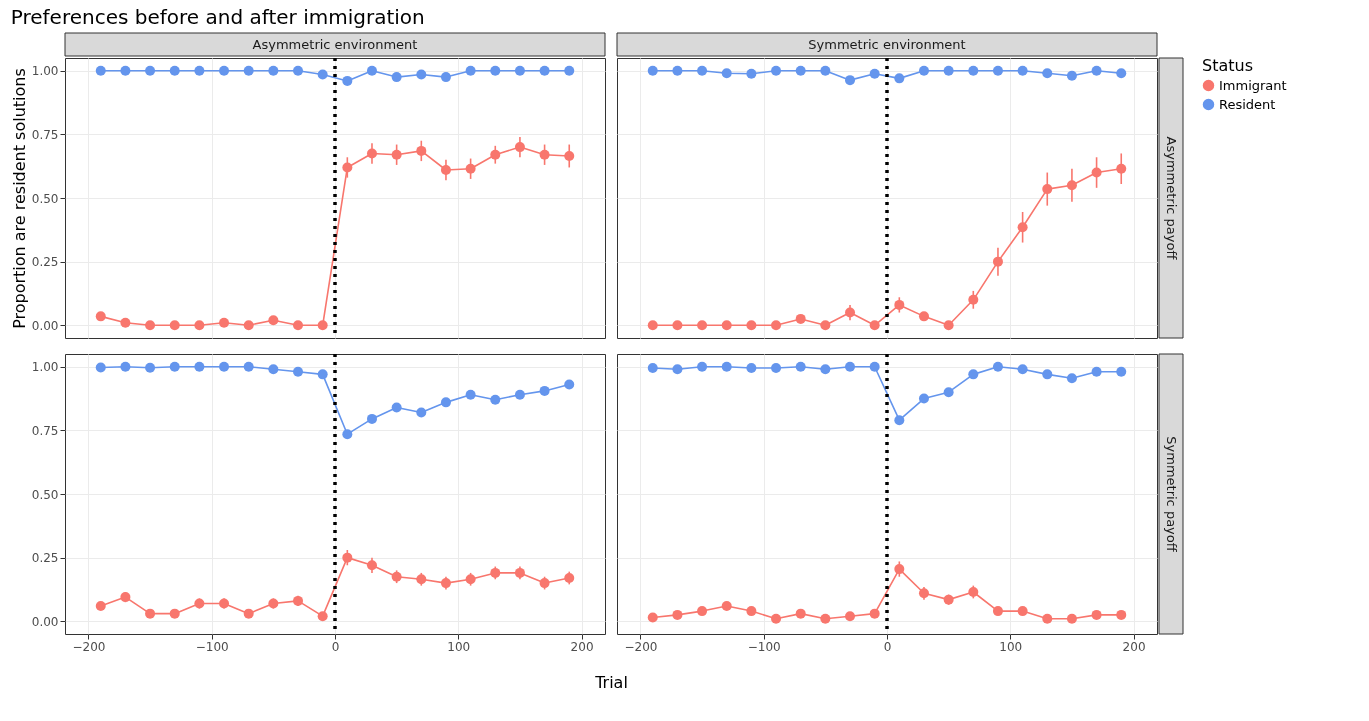 Image resolution: width=1369 pixels, height=721 pixels. I want to click on y2-axis-title: Symmetric payoff, so click(1171, 494).